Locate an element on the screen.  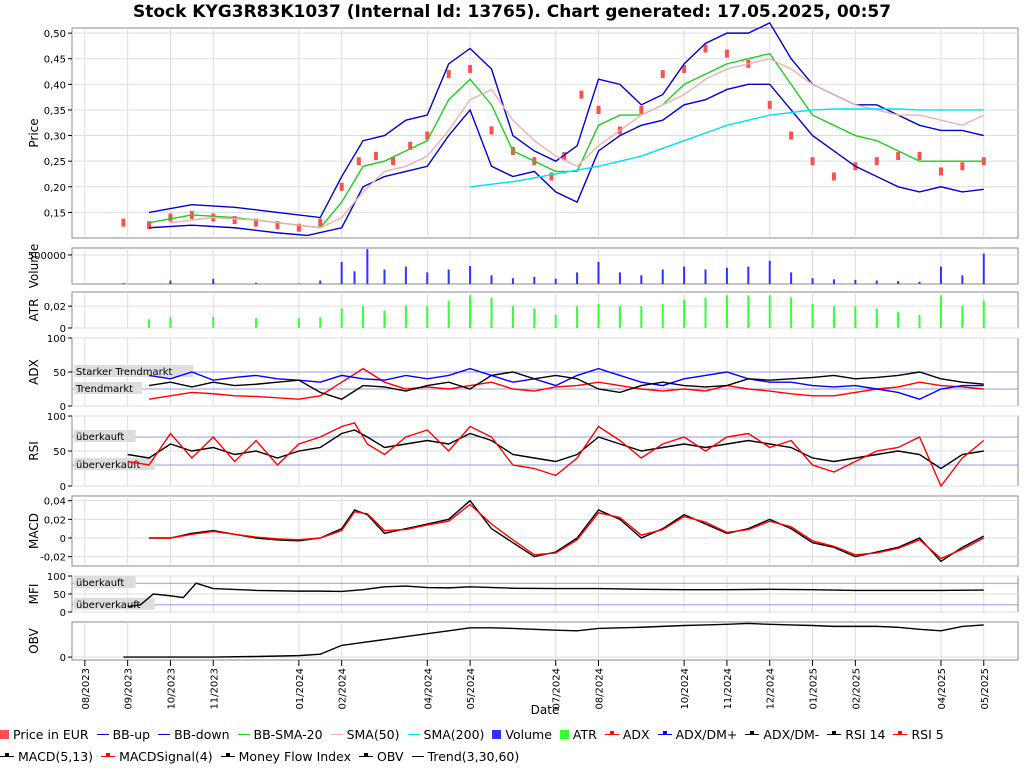
ytick-label-rsi: 0 is located at coordinates (63, 487).